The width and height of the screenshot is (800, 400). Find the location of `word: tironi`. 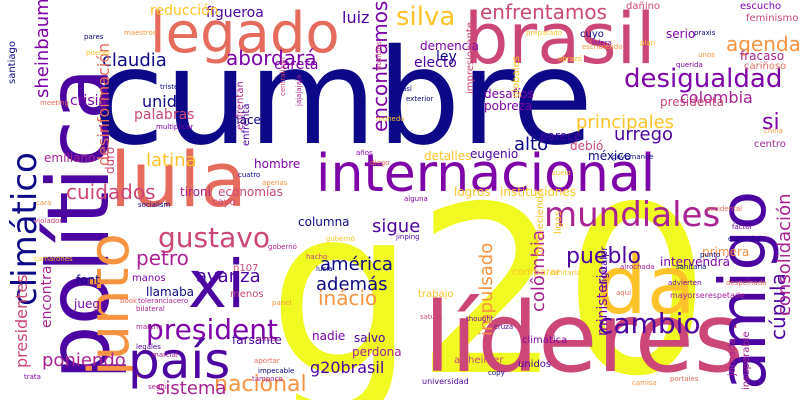

word: tironi is located at coordinates (195, 192).